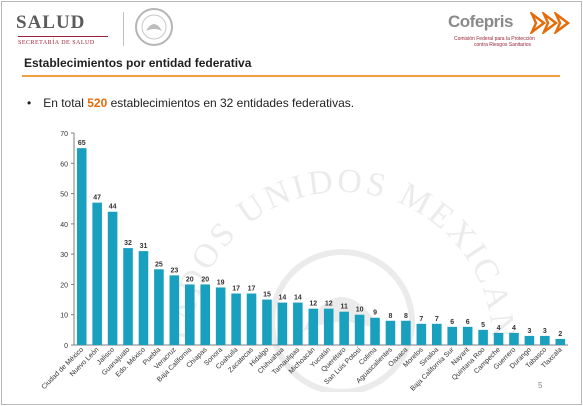  Describe the element at coordinates (64, 134) in the screenshot. I see `y-tick-label: 70` at that location.